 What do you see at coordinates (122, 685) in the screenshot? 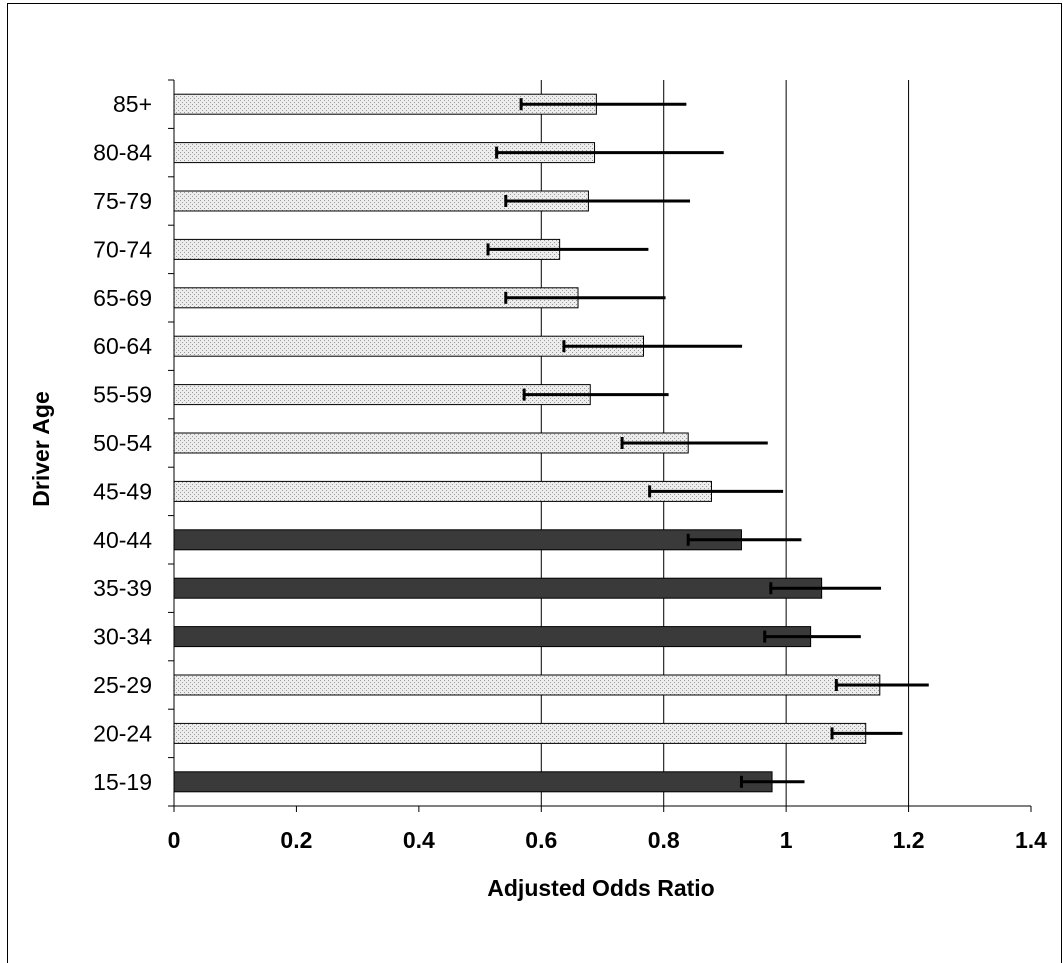
I see `y-tick-label: 25-29` at bounding box center [122, 685].